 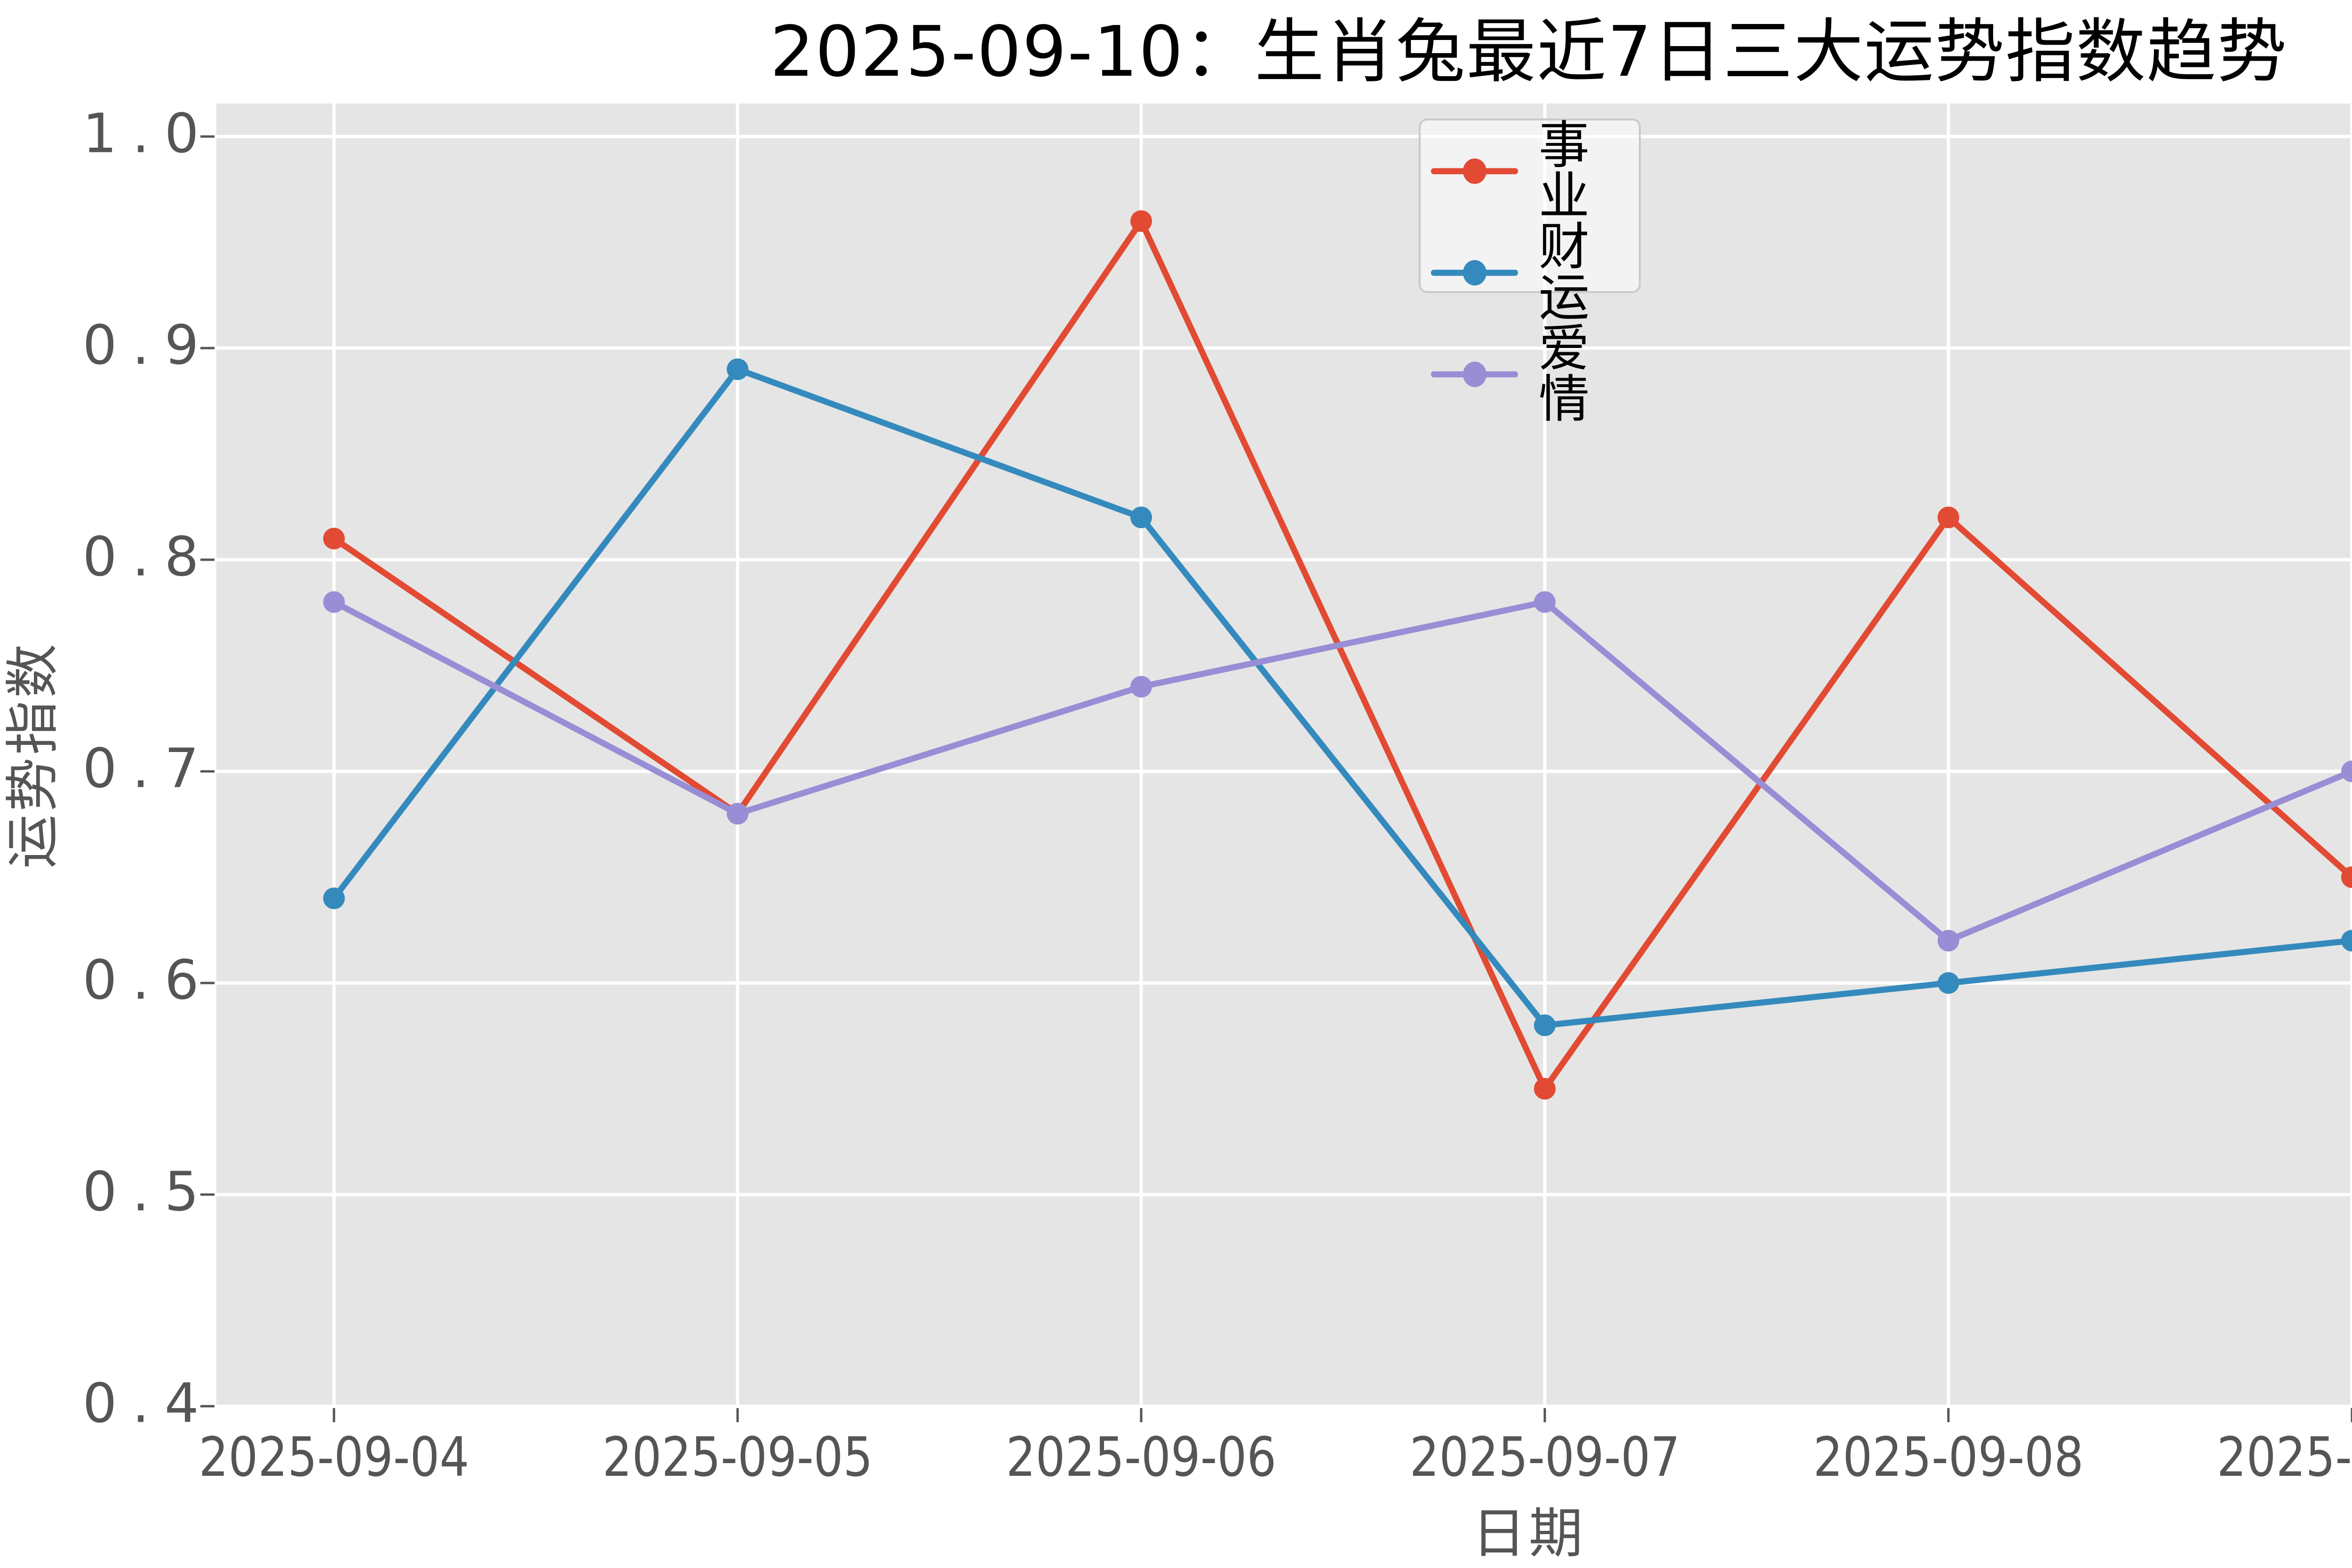 What do you see at coordinates (32, 755) in the screenshot?
I see `y-axis-label: 运势指数` at bounding box center [32, 755].